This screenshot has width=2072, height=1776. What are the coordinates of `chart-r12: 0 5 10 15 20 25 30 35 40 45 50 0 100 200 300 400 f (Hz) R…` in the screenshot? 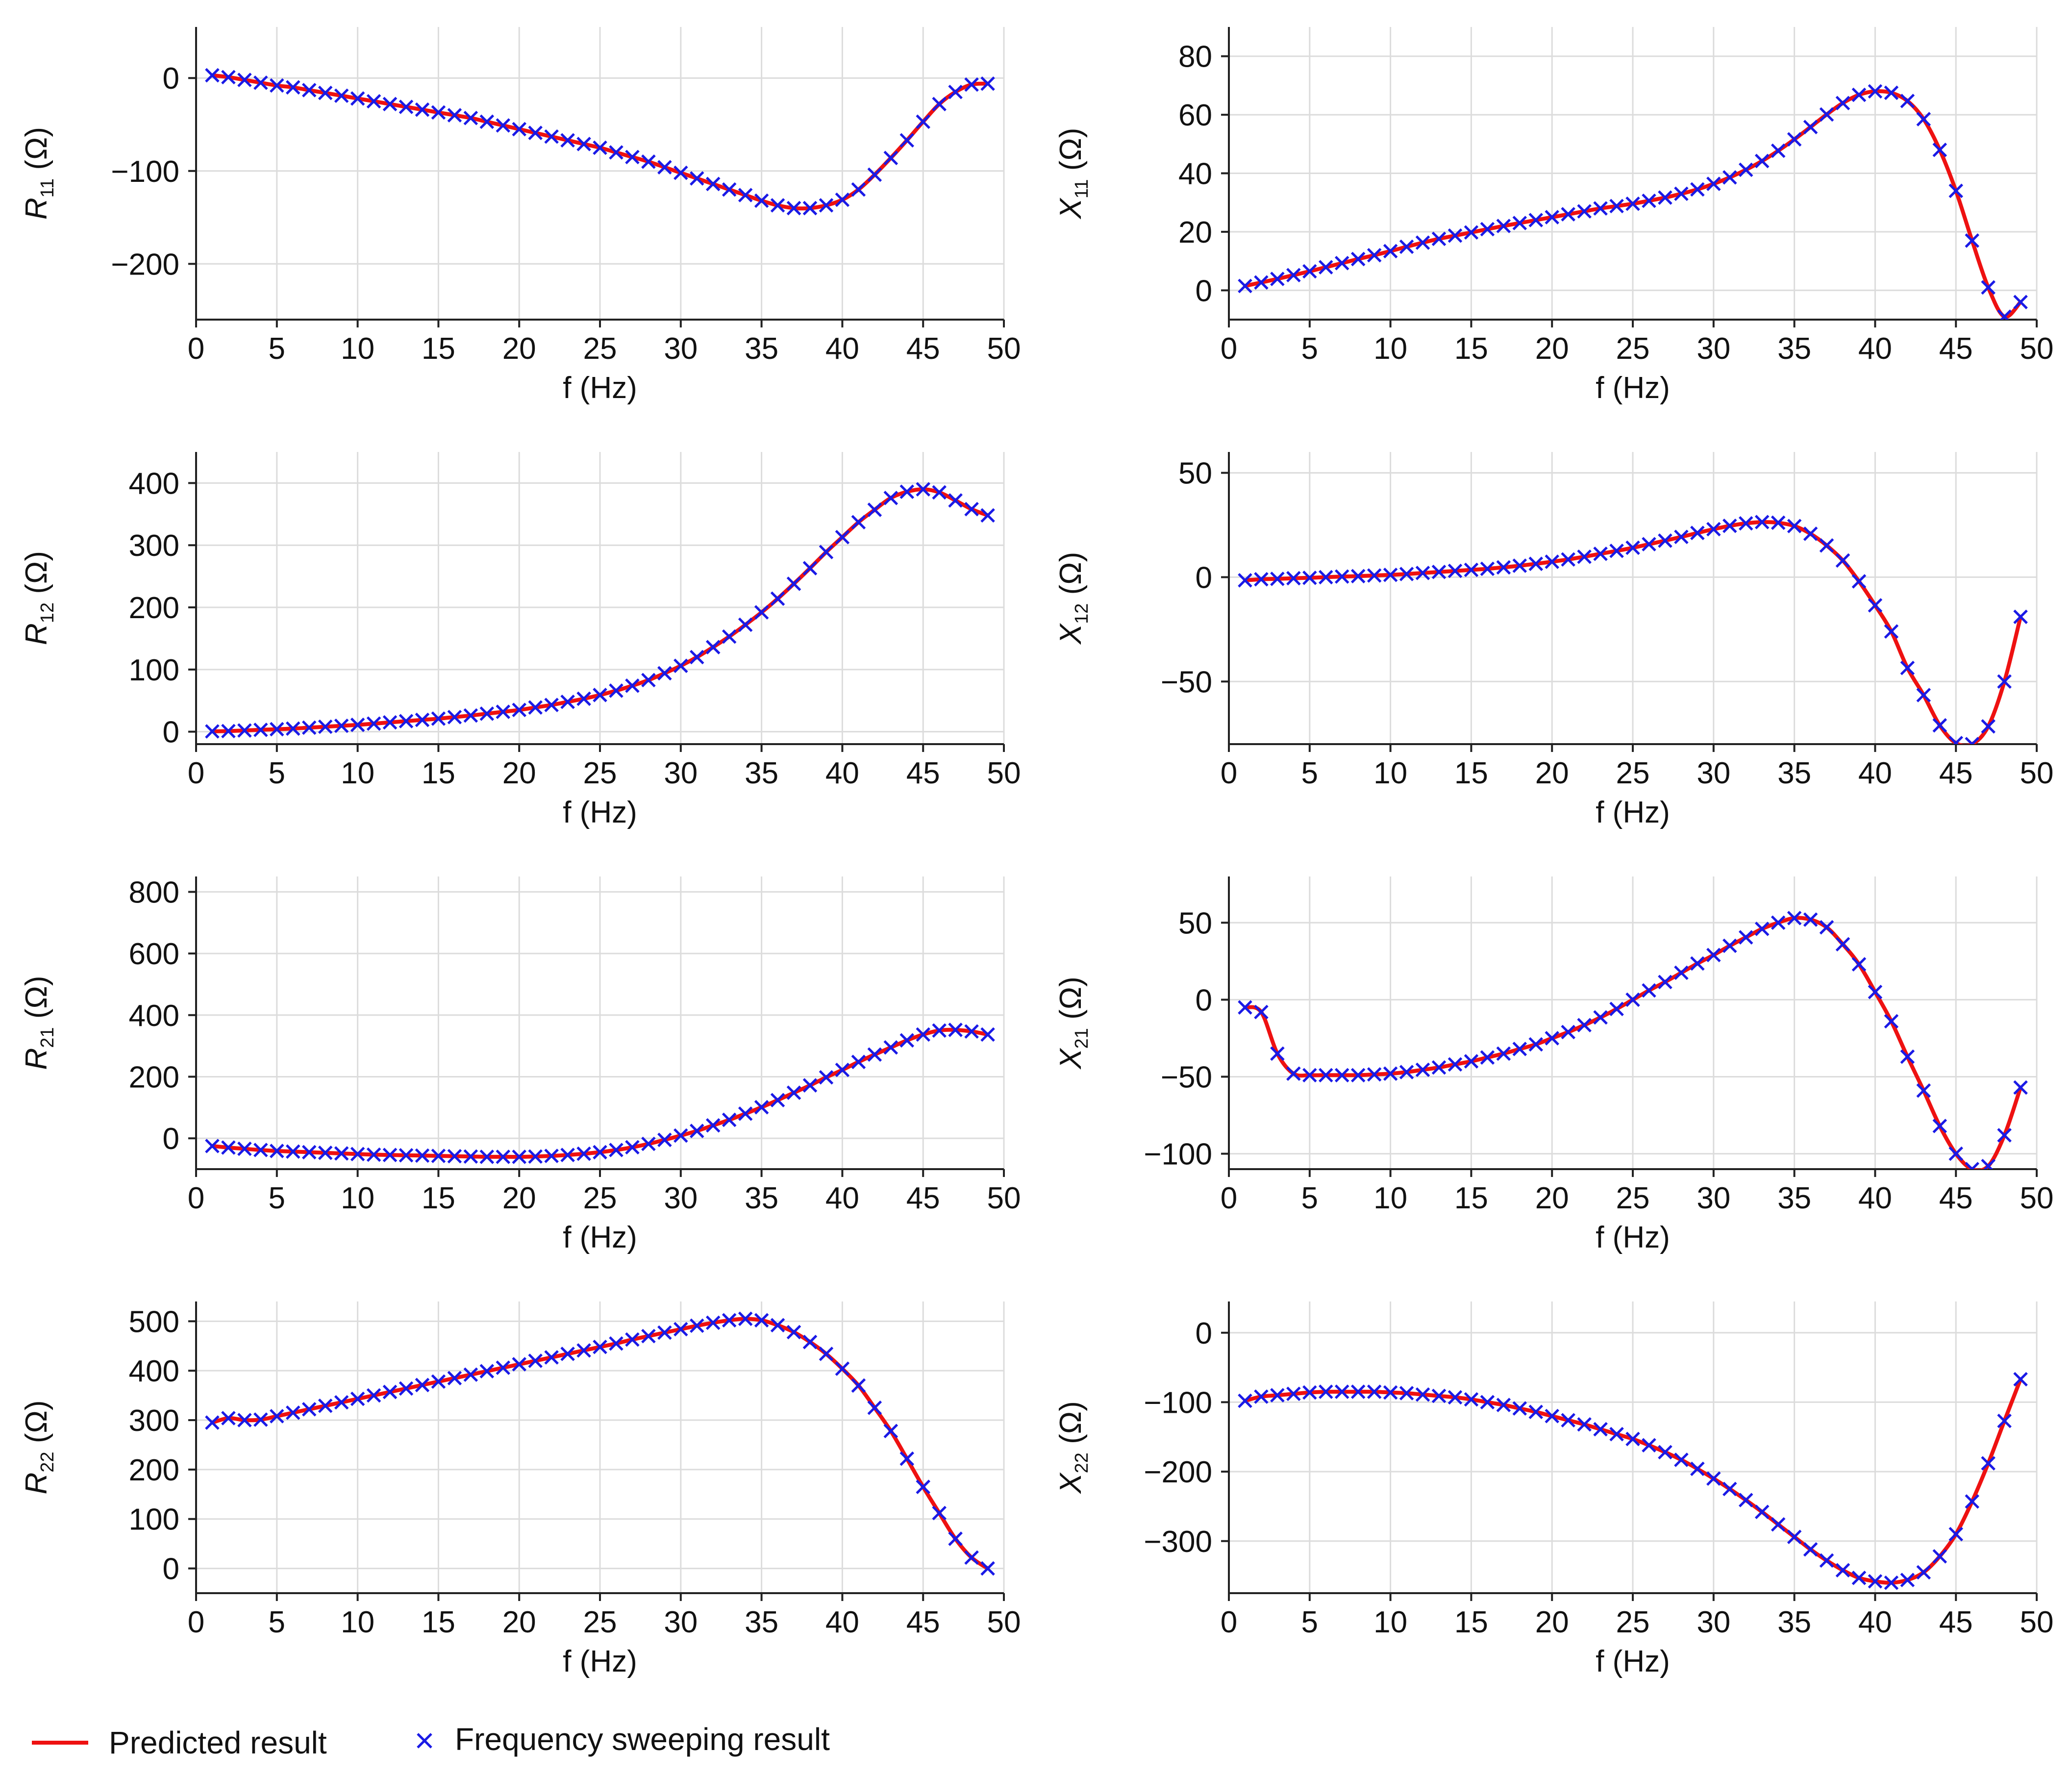 It's located at (520, 640).